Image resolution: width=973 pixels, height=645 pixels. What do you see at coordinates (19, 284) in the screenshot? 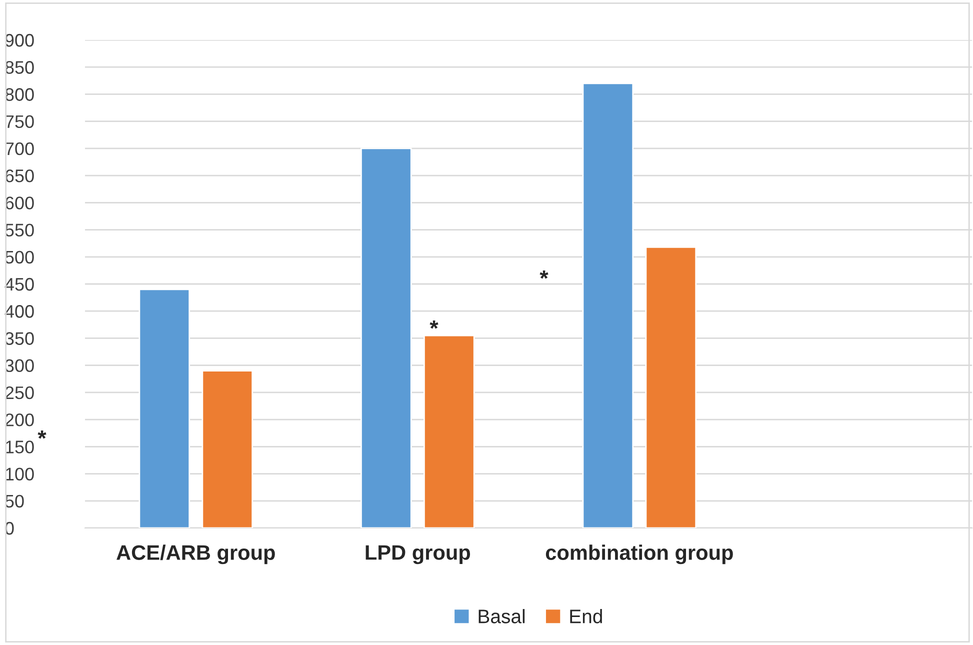
I see `y-tick-label: 450` at bounding box center [19, 284].